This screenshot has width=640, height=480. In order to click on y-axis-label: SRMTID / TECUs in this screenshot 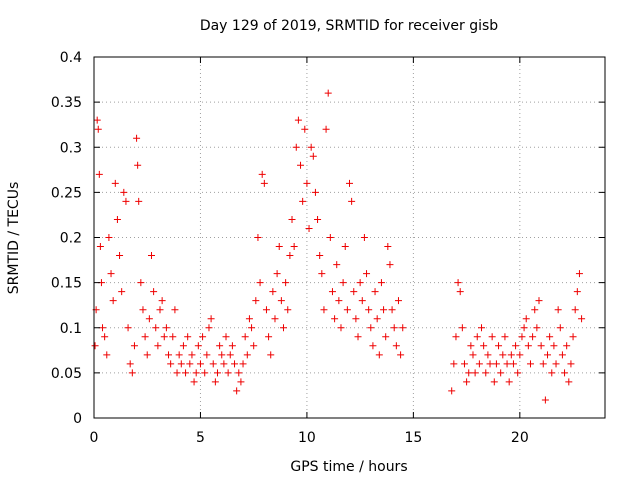, I will do `click(14, 238)`.